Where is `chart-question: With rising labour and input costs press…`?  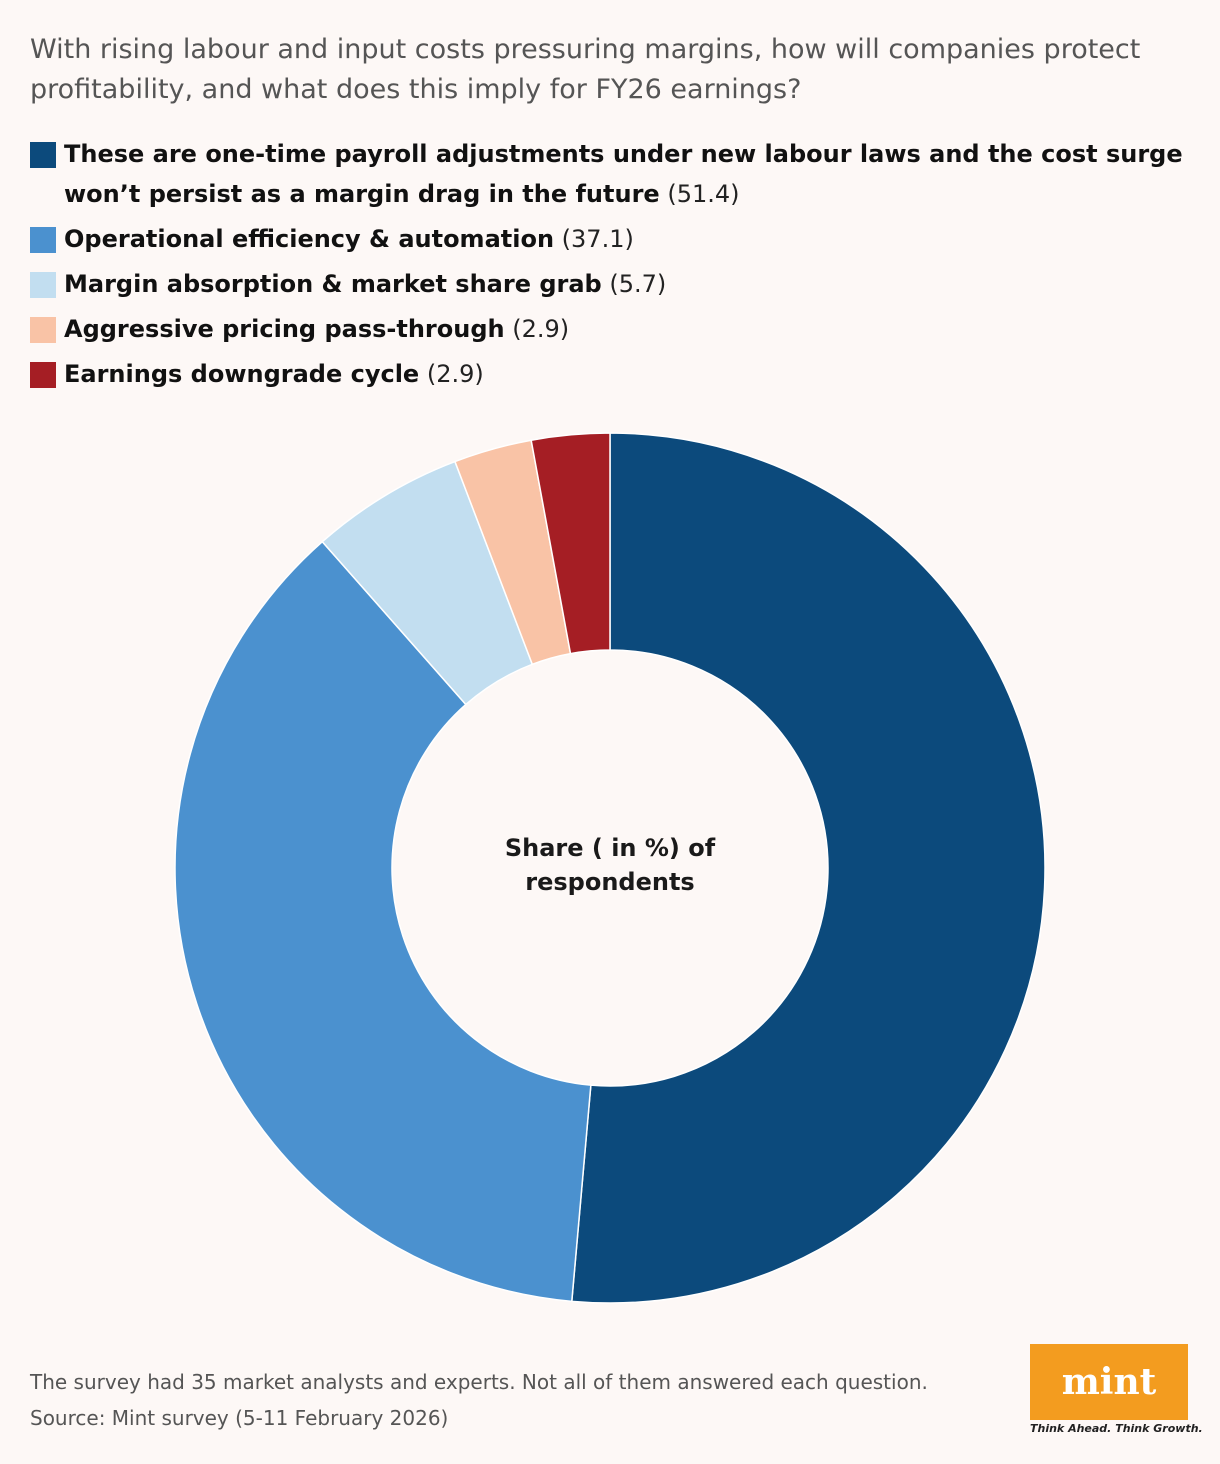 chart-question: With rising labour and input costs press… is located at coordinates (585, 69).